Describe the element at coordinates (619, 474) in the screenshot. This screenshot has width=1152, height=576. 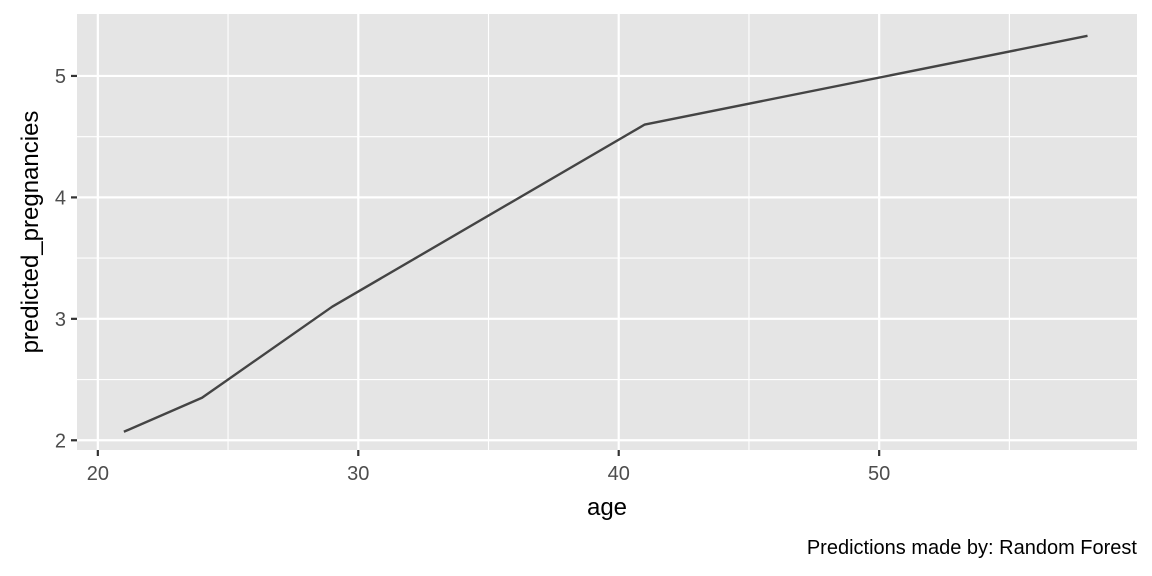
I see `x-tick-label: 40` at that location.